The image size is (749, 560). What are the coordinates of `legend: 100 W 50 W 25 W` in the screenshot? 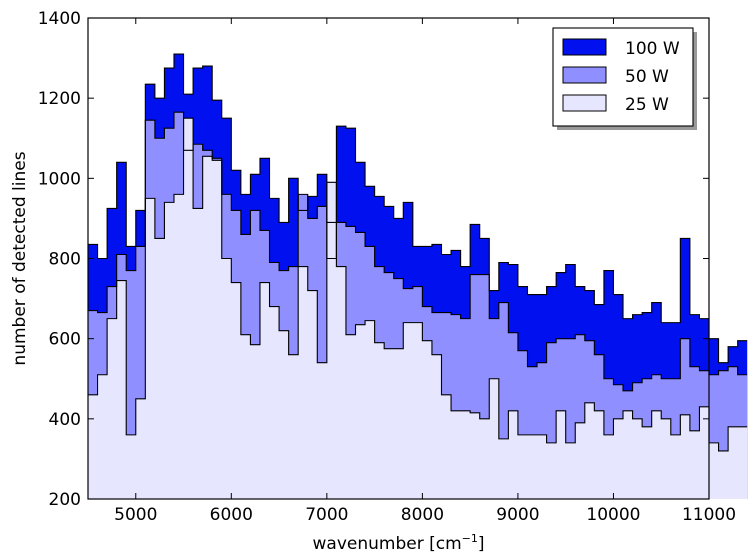 It's located at (624, 78).